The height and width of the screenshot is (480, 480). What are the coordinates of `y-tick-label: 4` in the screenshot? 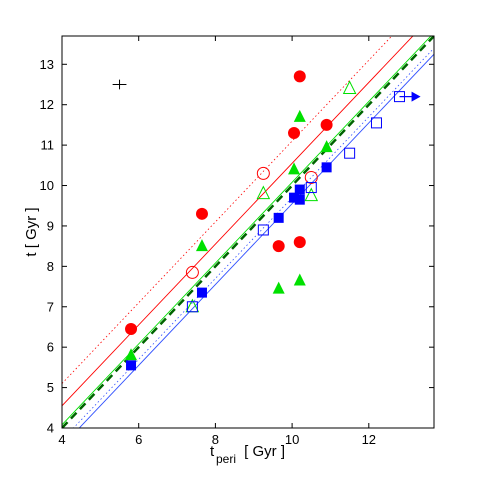 It's located at (50, 428).